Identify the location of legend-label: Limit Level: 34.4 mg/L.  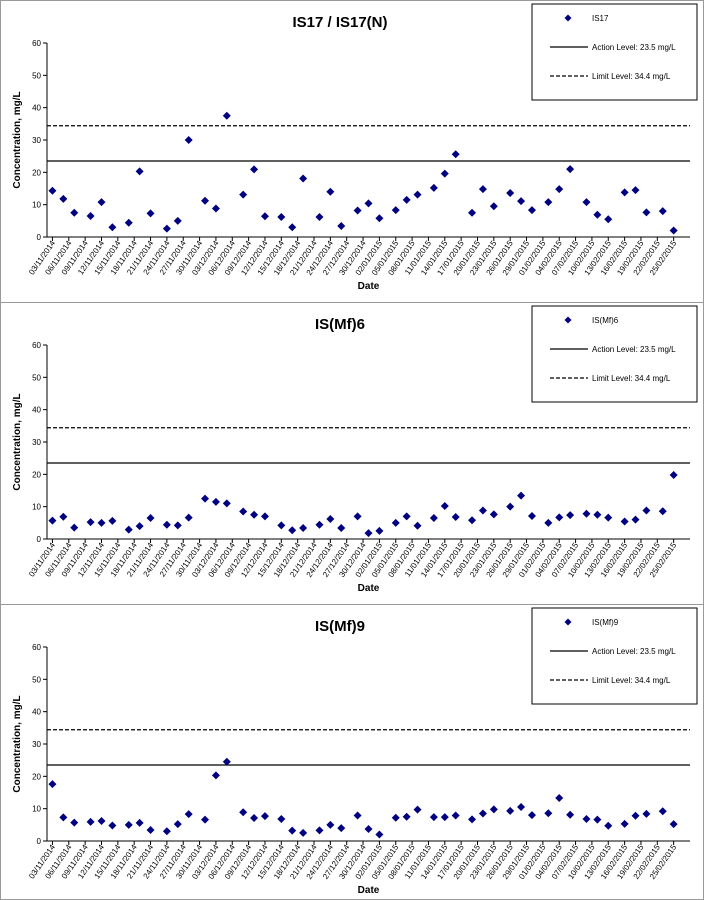
(631, 680).